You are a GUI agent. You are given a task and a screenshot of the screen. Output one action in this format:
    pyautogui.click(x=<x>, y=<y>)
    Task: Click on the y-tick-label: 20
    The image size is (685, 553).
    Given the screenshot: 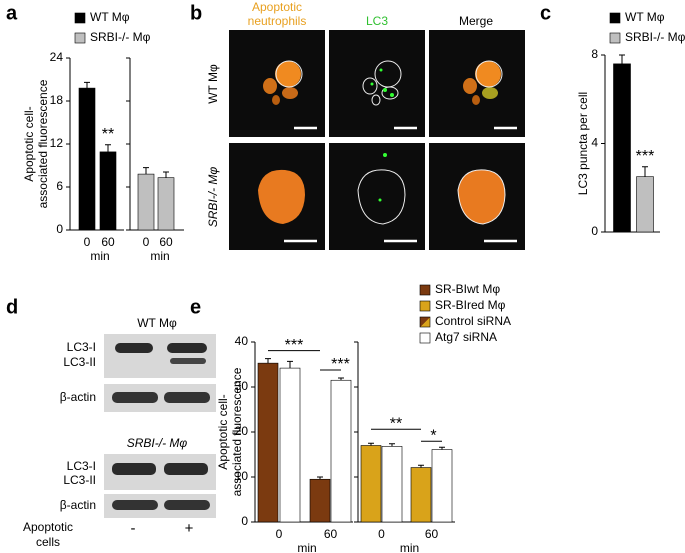 What is the action you would take?
    pyautogui.click(x=242, y=431)
    